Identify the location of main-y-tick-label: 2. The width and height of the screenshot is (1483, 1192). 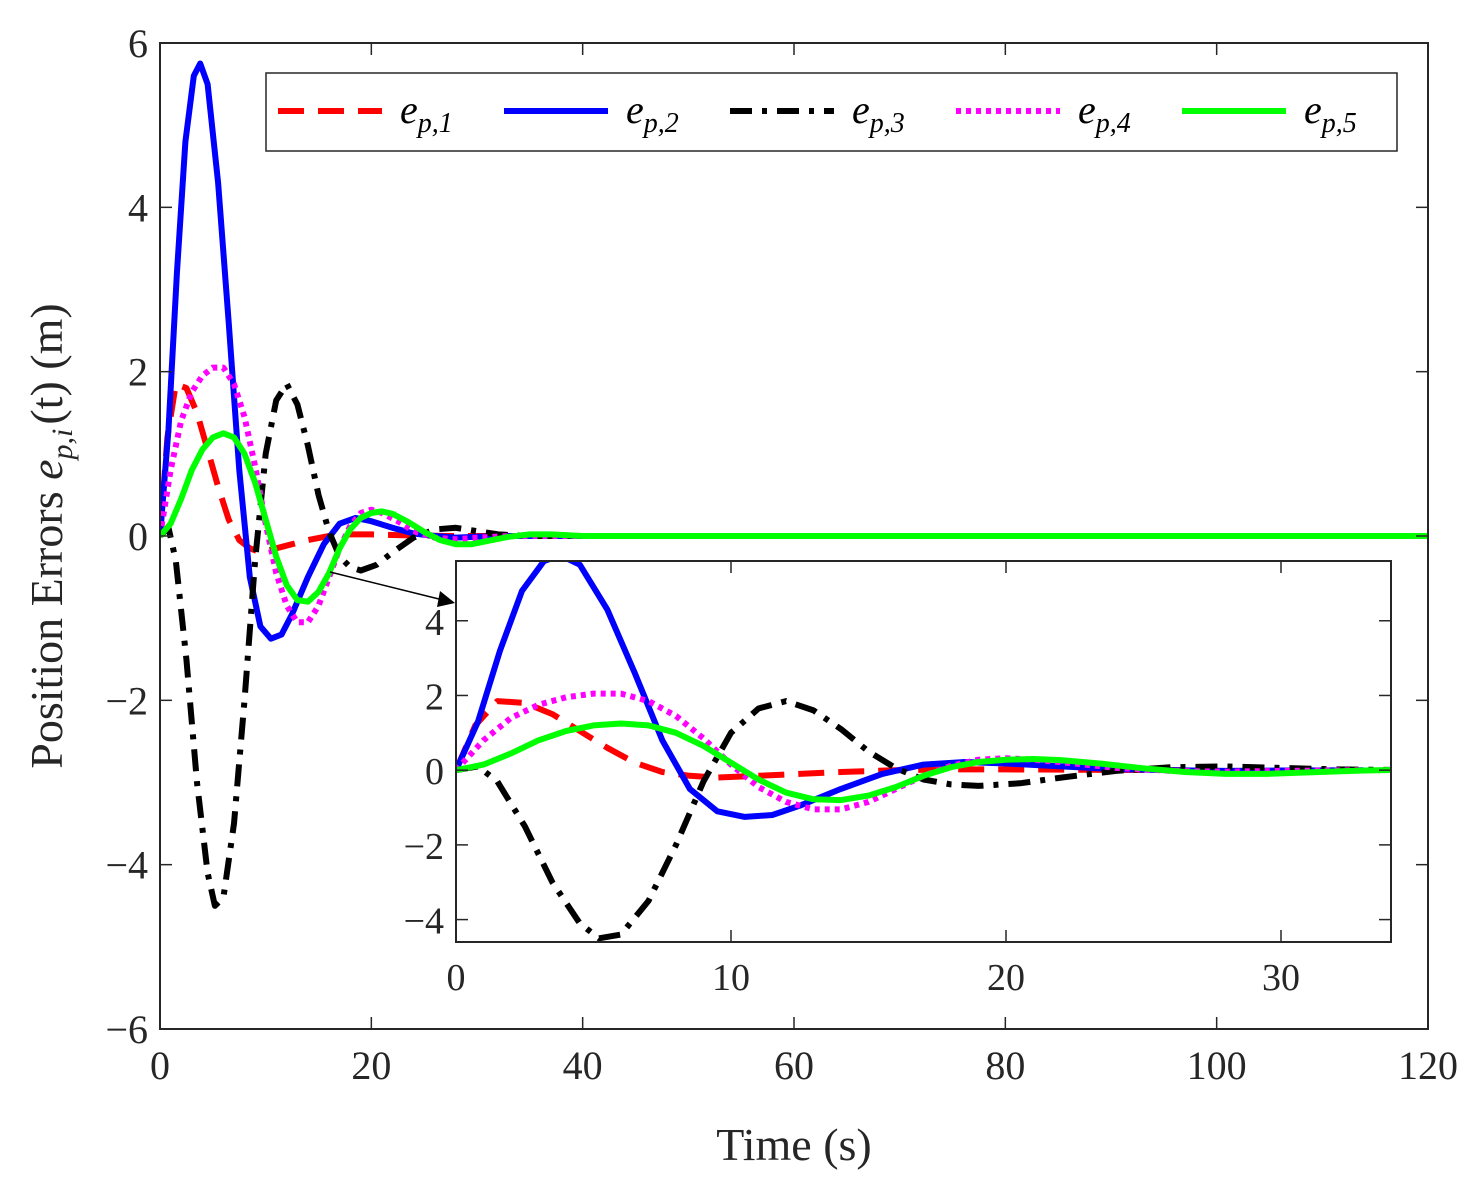
(138, 372).